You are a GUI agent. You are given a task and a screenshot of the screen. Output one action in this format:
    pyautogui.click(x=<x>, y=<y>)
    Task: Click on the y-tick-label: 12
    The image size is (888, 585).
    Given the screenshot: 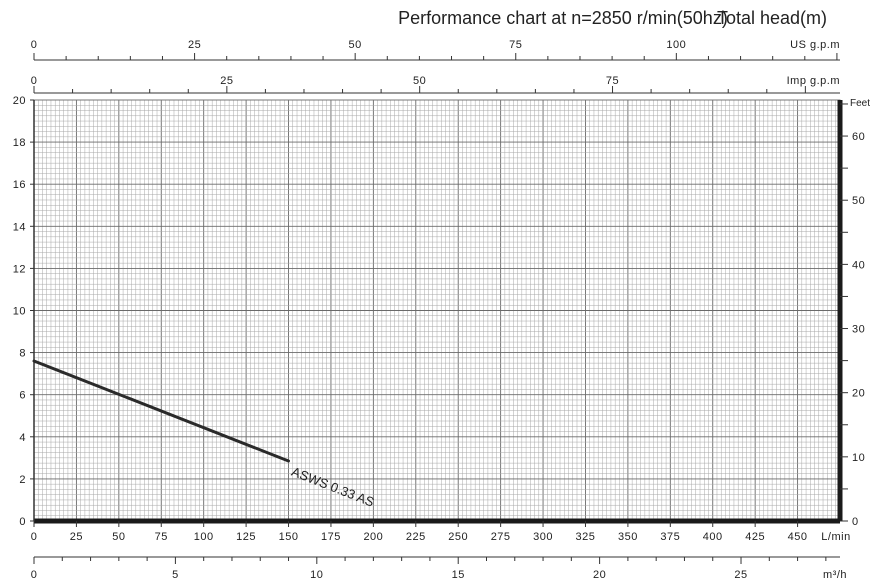 What is the action you would take?
    pyautogui.click(x=19, y=269)
    